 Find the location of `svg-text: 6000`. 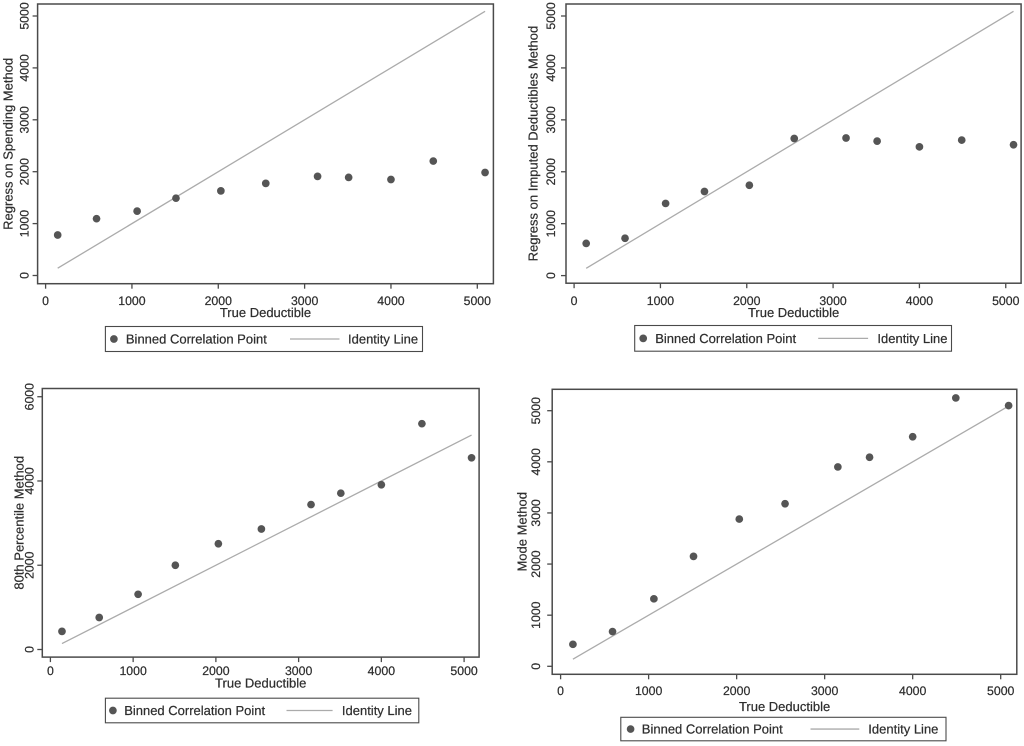

svg-text: 6000 is located at coordinates (29, 397).